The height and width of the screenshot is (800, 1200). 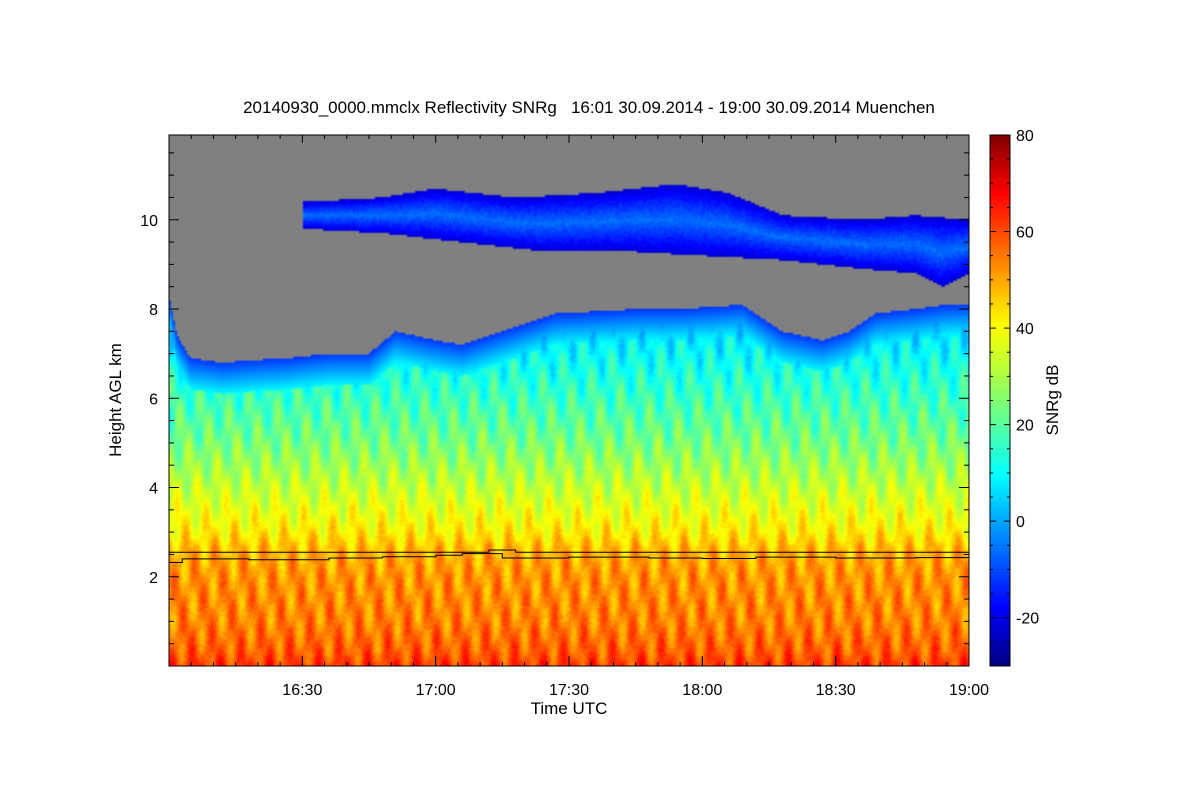 I want to click on x-tick-label: 18:00, so click(x=702, y=690).